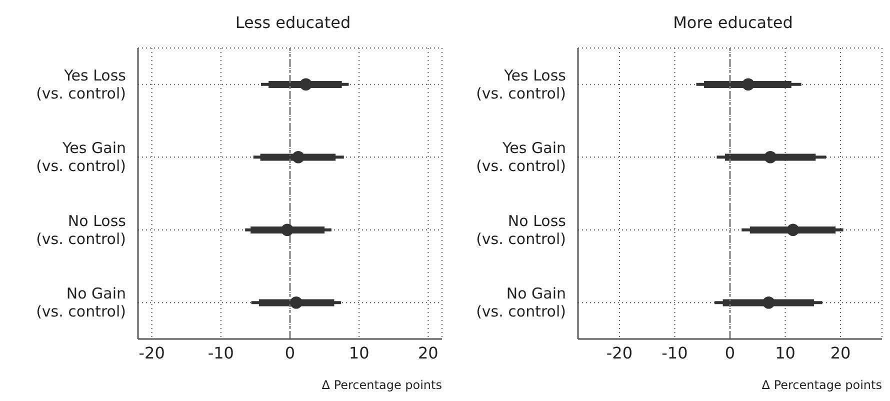 The height and width of the screenshot is (401, 890). What do you see at coordinates (733, 23) in the screenshot?
I see `chart-title: More educated` at bounding box center [733, 23].